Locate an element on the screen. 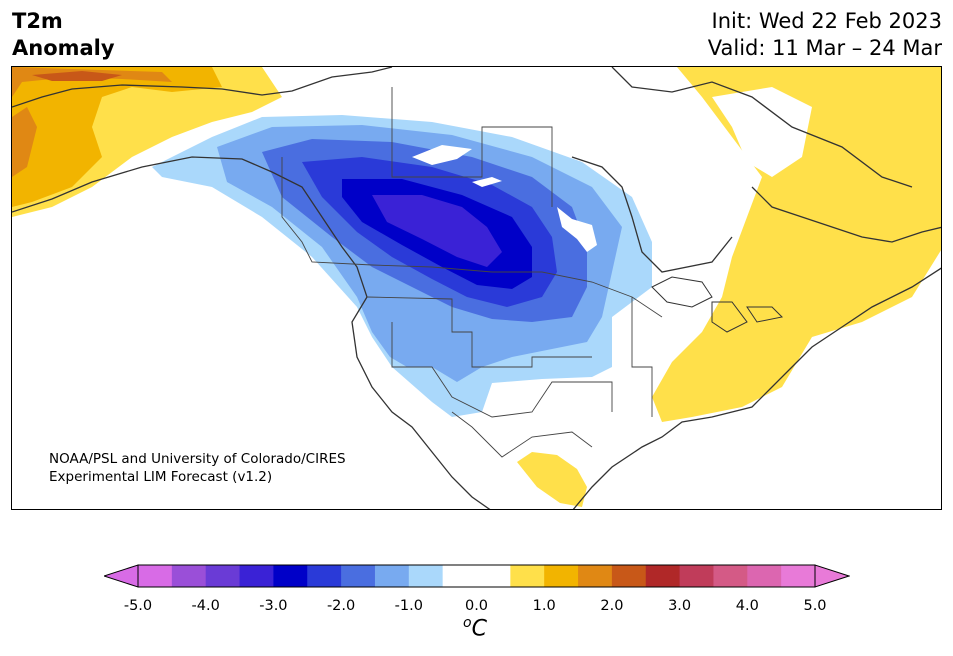 The image size is (953, 656). colorbar-unit: oC is located at coordinates (475, 628).